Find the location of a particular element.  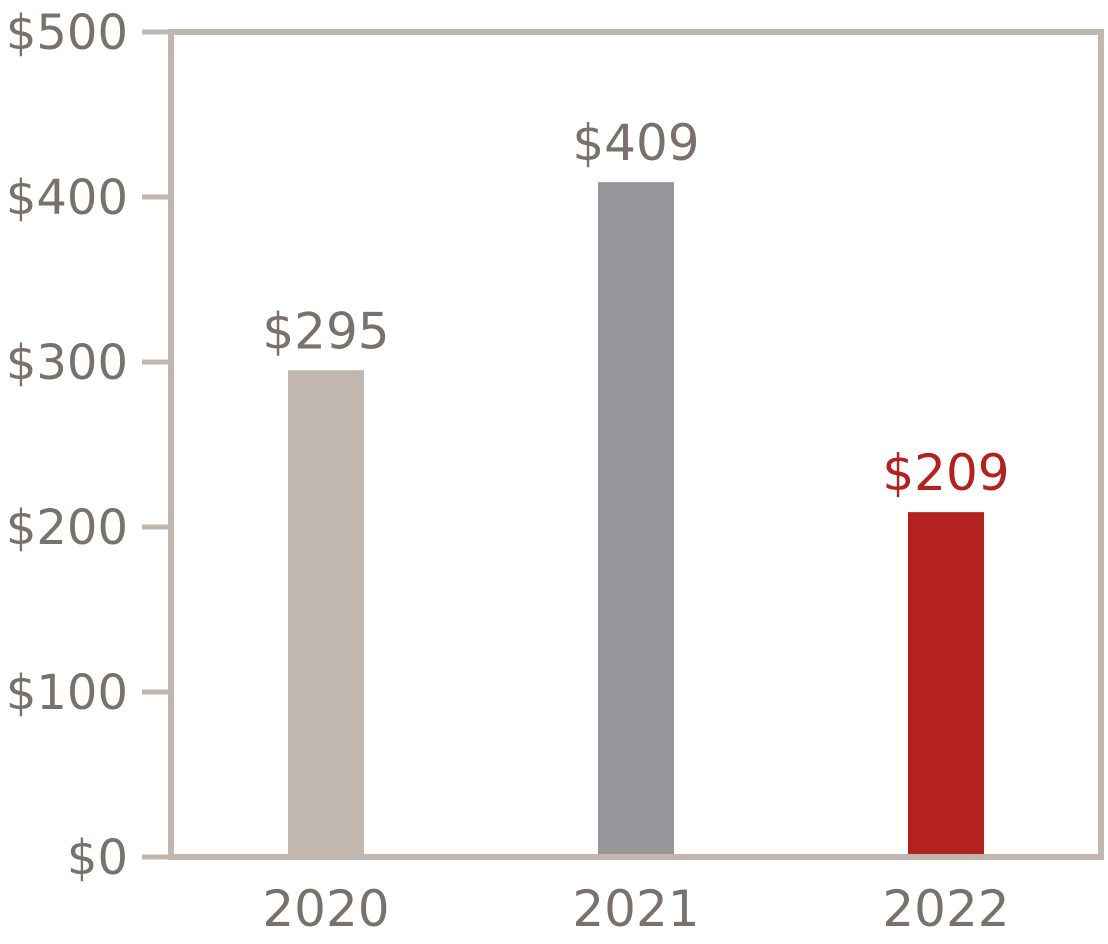

y-tick-label: $300 is located at coordinates (67, 363).